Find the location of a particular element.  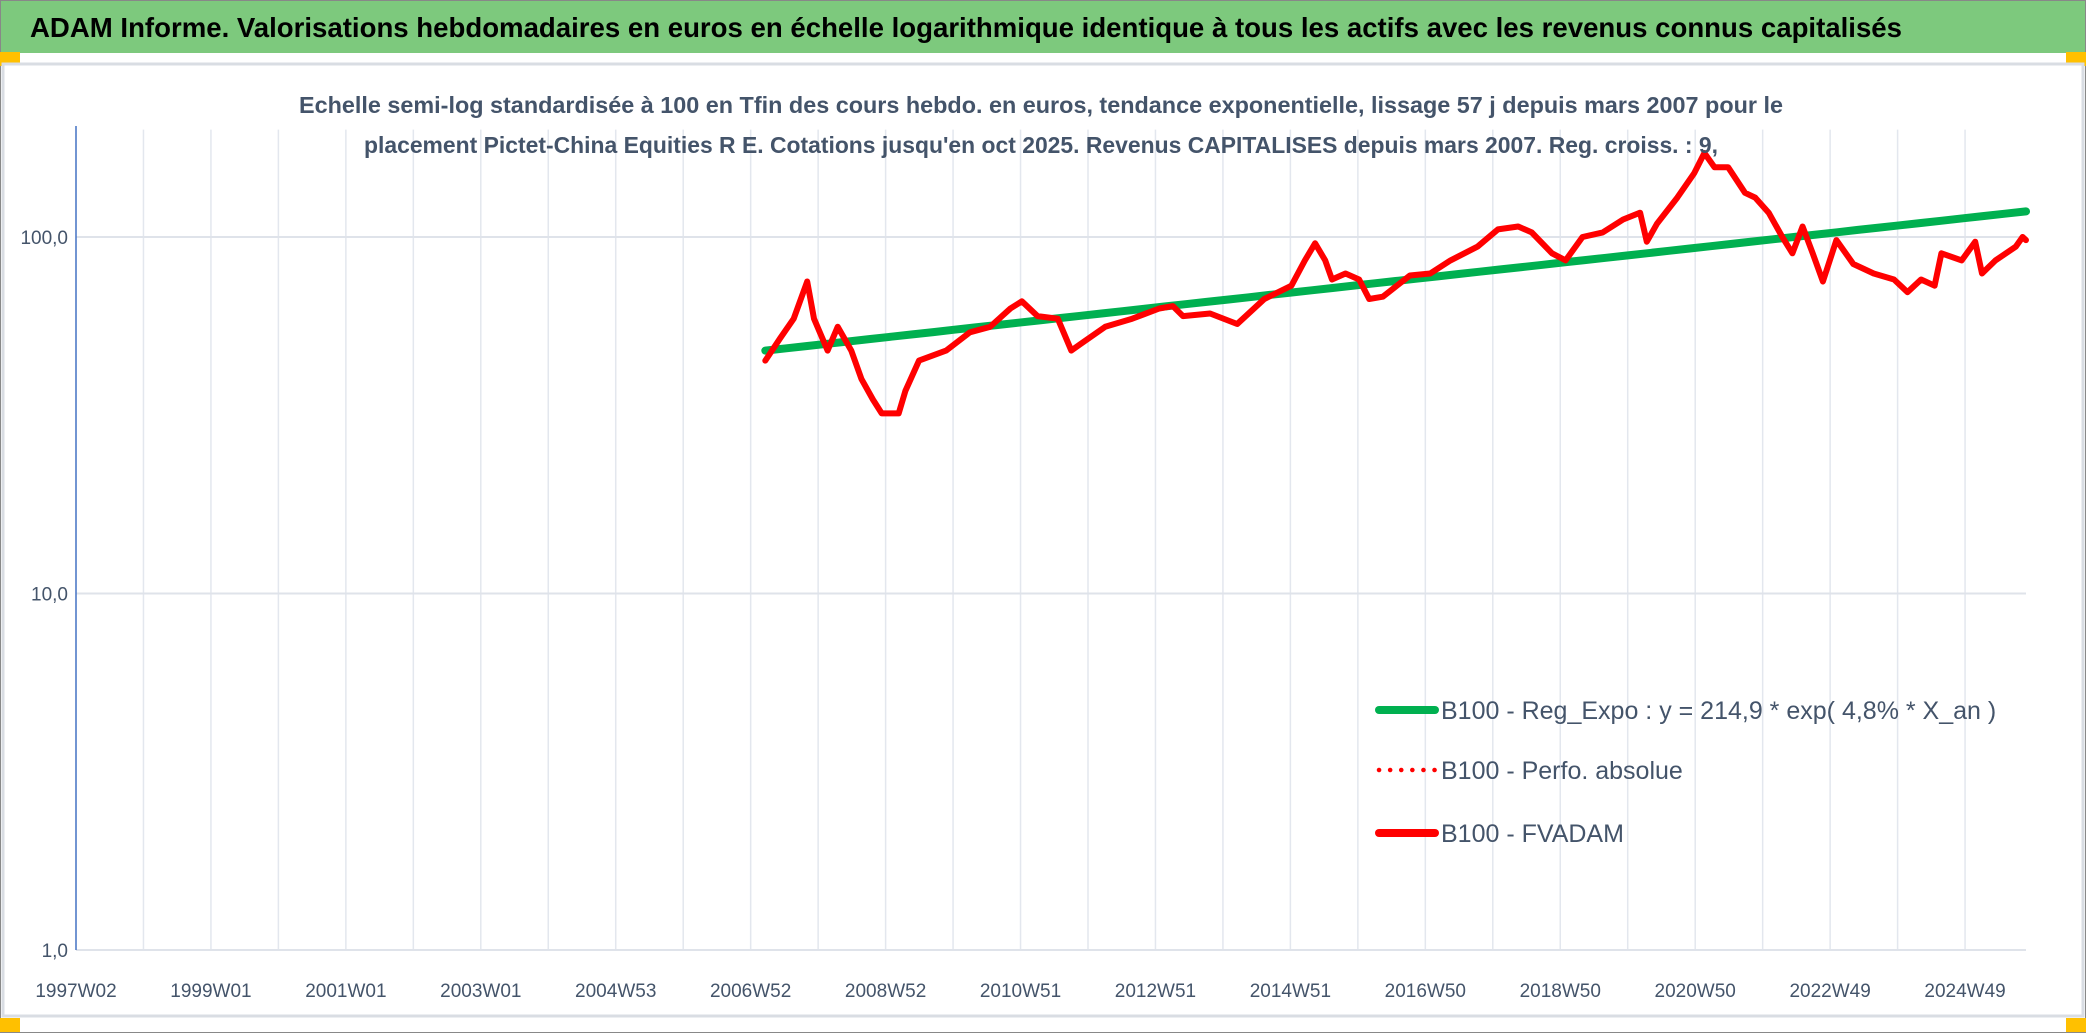

header-band is located at coordinates (1043, 27).